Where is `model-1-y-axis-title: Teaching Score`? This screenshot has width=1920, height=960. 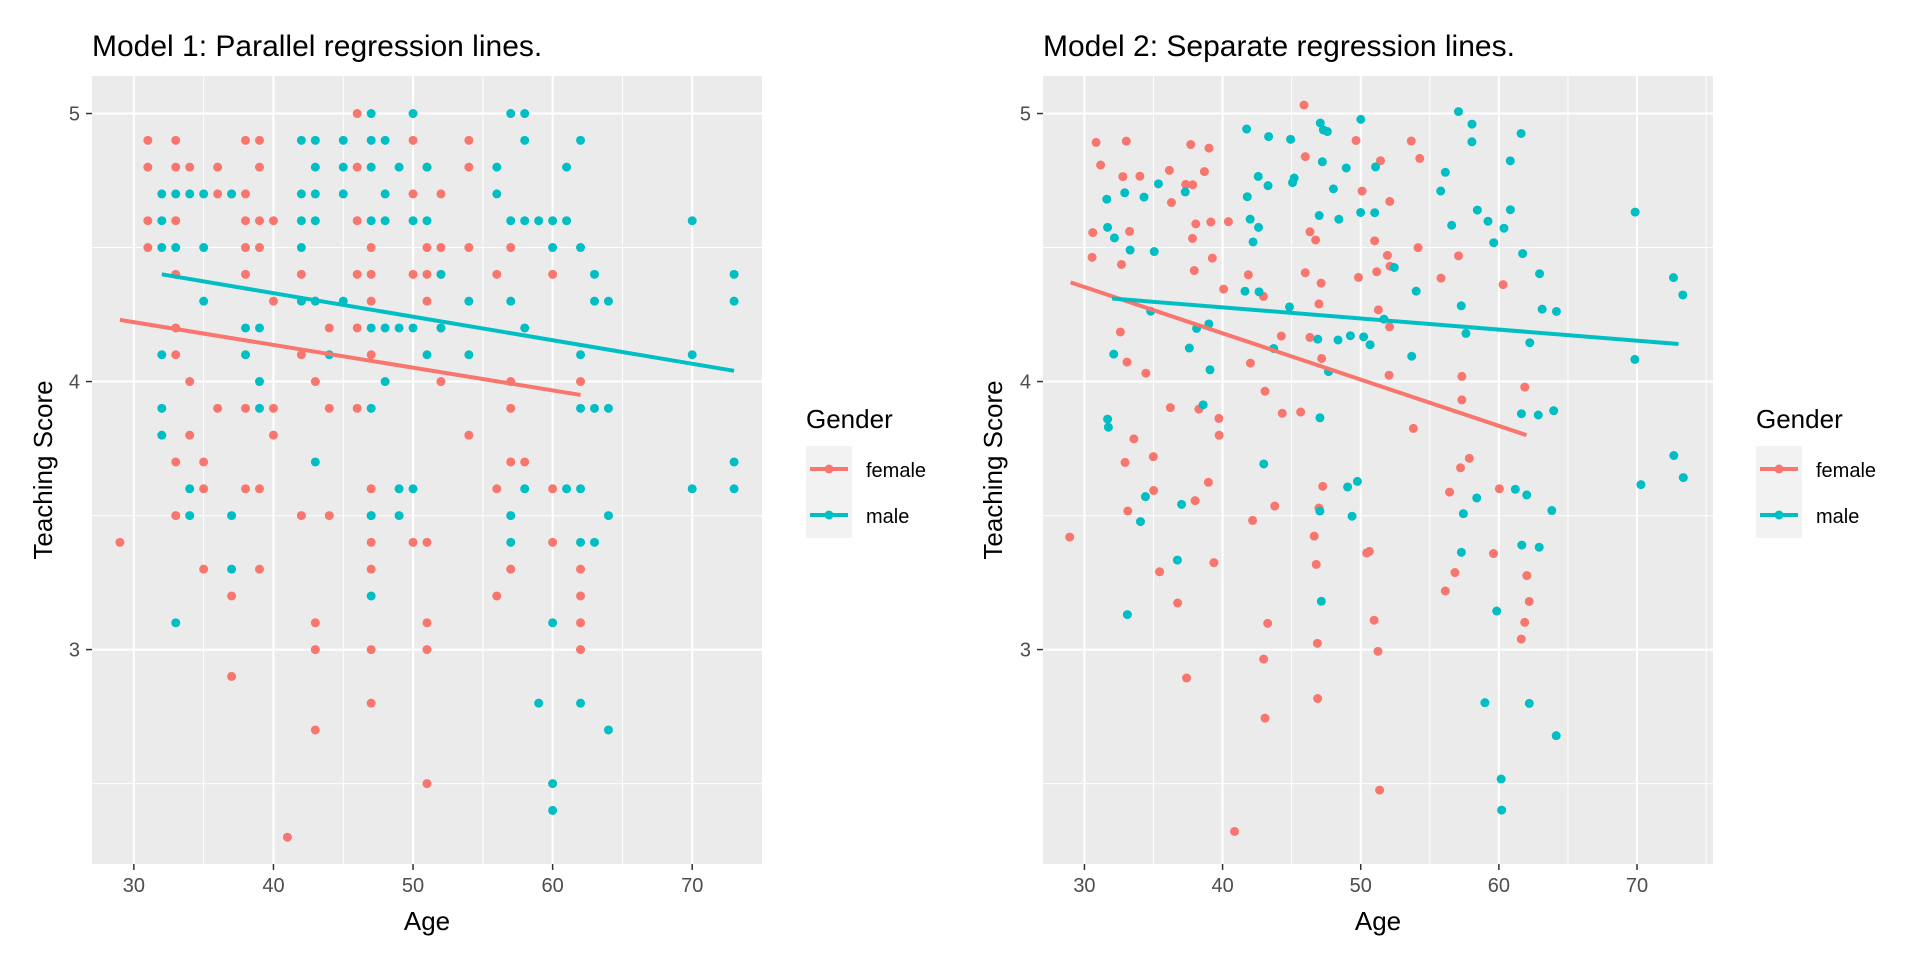 model-1-y-axis-title: Teaching Score is located at coordinates (43, 469).